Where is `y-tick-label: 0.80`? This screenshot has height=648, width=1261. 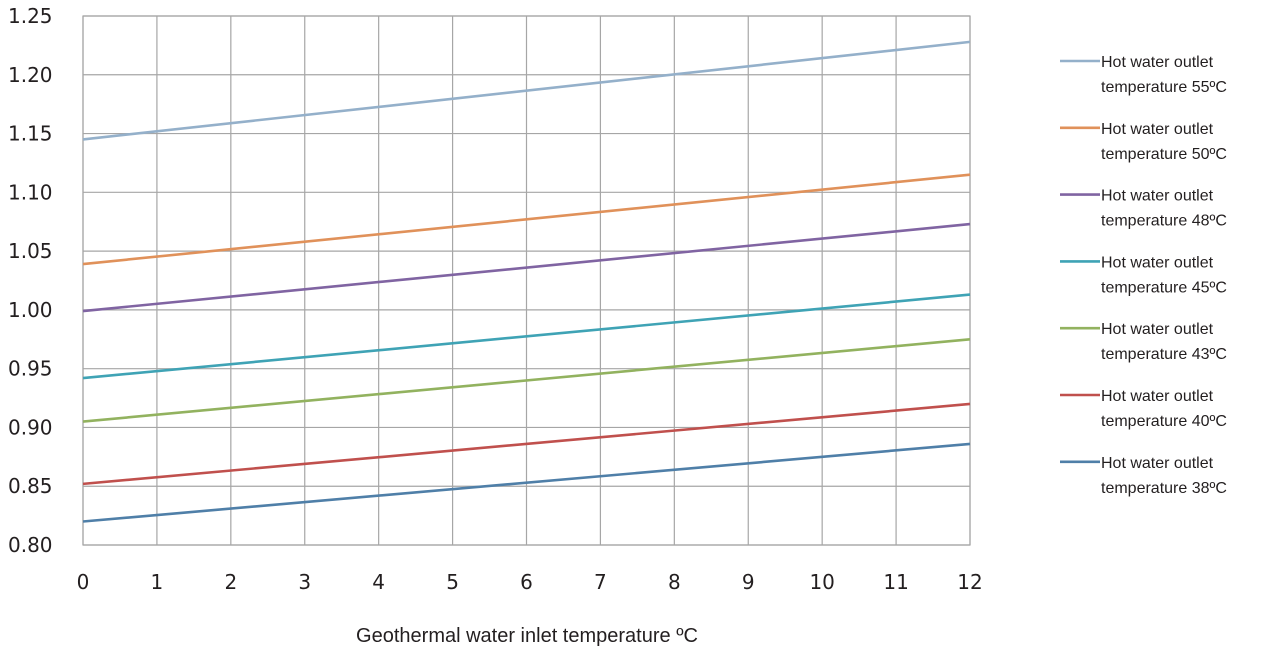
y-tick-label: 0.80 is located at coordinates (30, 545).